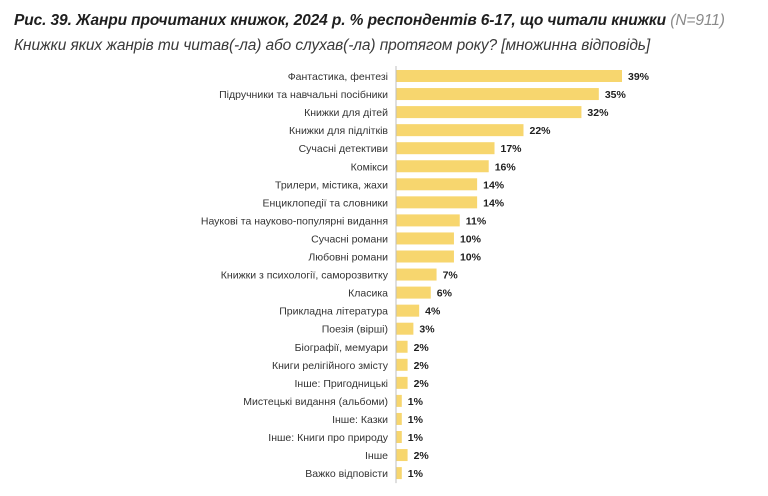  Describe the element at coordinates (331, 185) in the screenshot. I see `category-label: Трилери, містика, жахи` at that location.